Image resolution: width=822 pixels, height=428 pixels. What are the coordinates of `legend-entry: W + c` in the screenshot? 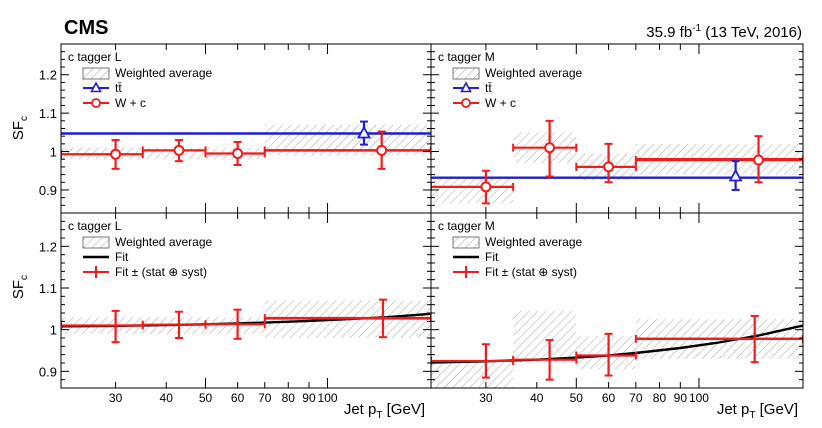 It's located at (114, 103).